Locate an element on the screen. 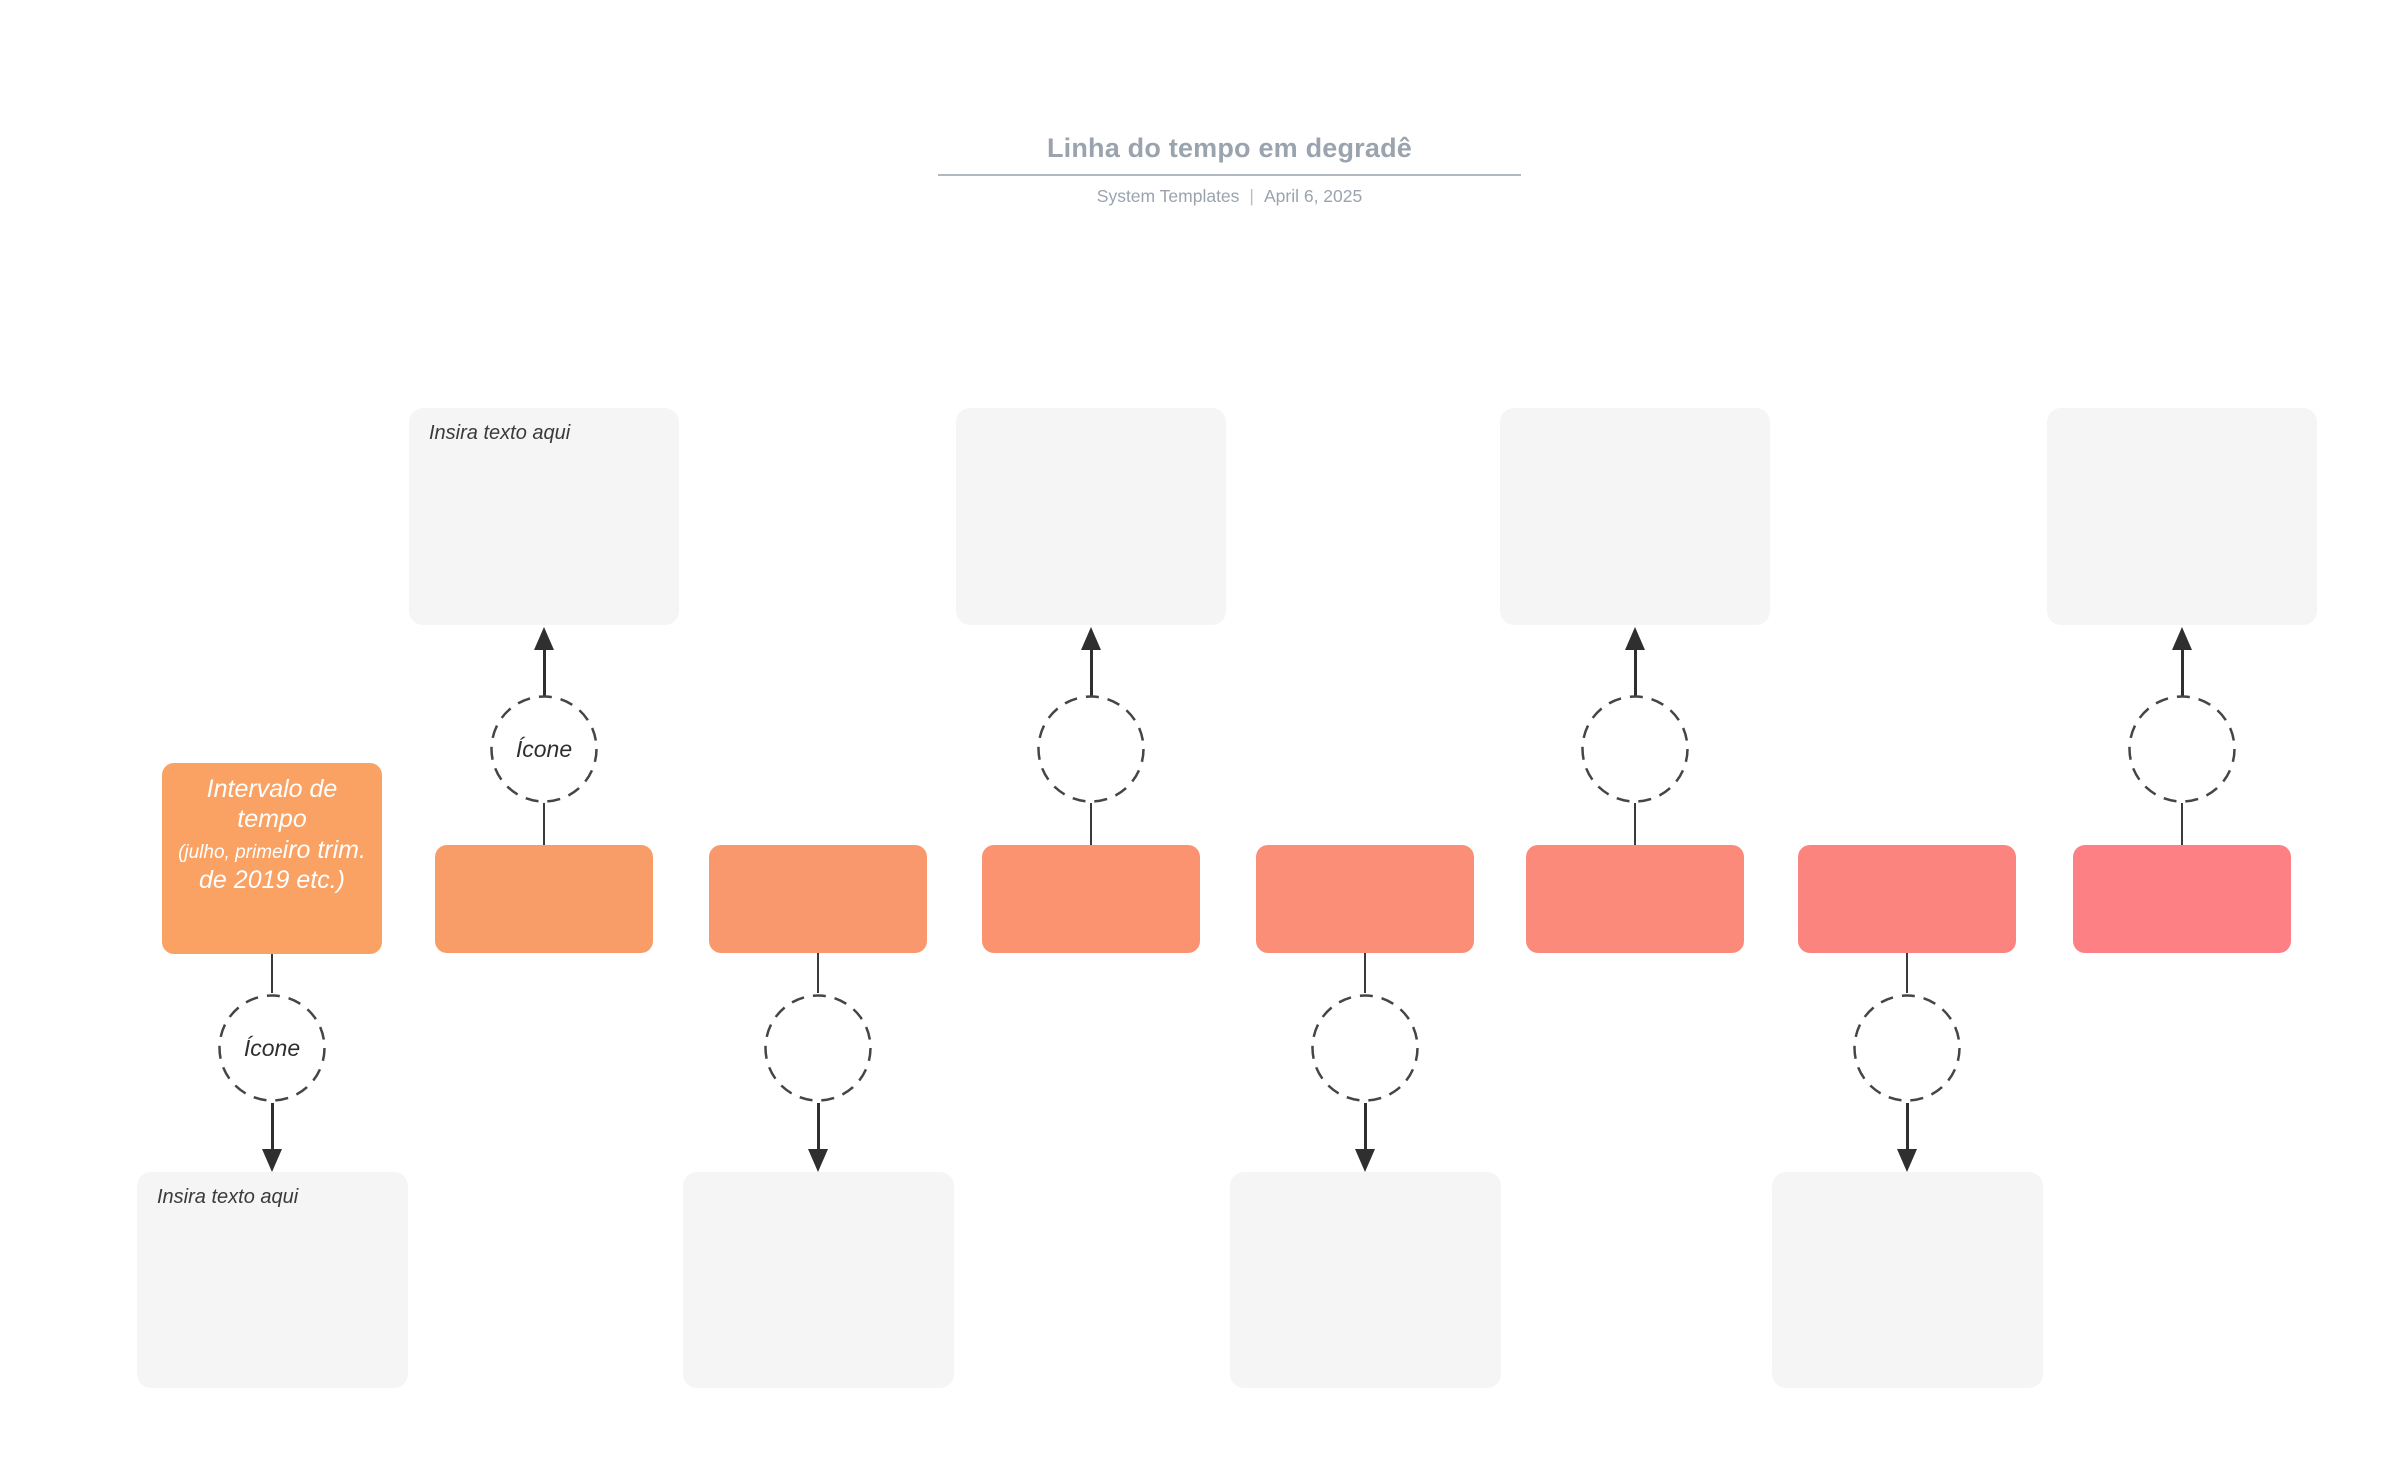  byline: System Templates is located at coordinates (1168, 196).